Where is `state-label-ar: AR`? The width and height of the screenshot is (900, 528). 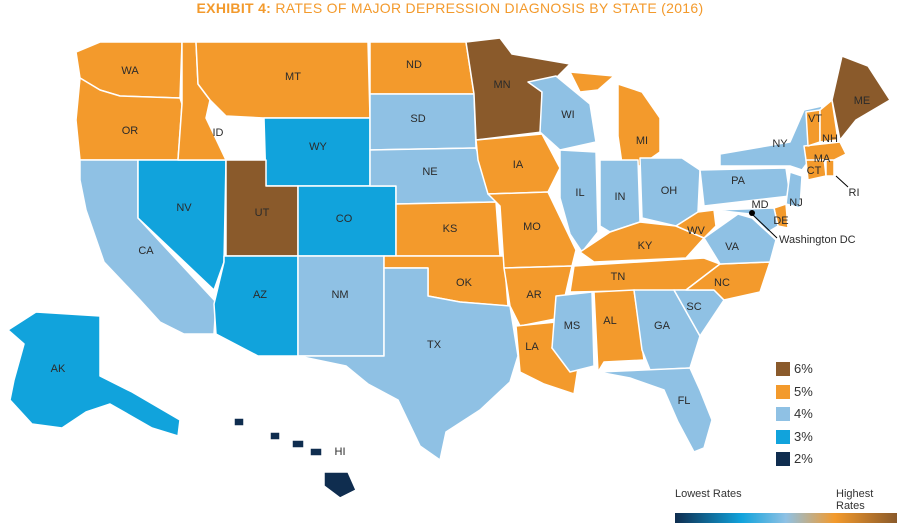
state-label-ar: AR is located at coordinates (533, 295).